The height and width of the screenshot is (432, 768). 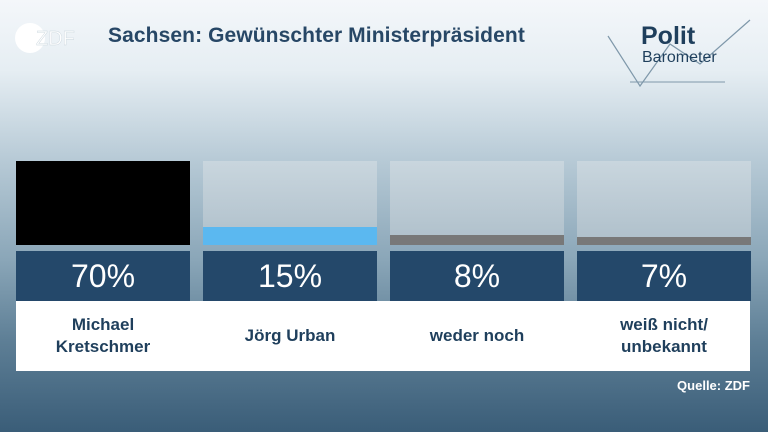 I want to click on value-label: 15%, so click(x=290, y=276).